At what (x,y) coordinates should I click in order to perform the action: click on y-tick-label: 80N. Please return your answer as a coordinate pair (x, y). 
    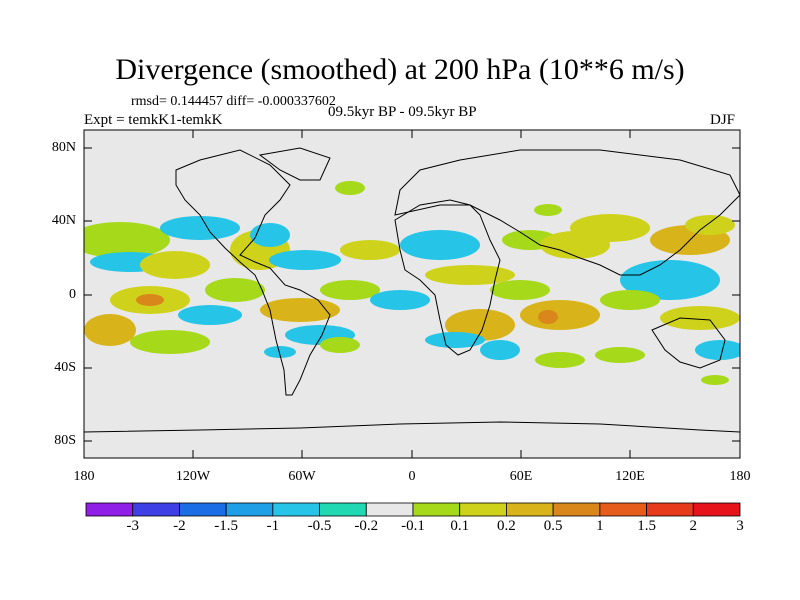
    Looking at the image, I should click on (63, 147).